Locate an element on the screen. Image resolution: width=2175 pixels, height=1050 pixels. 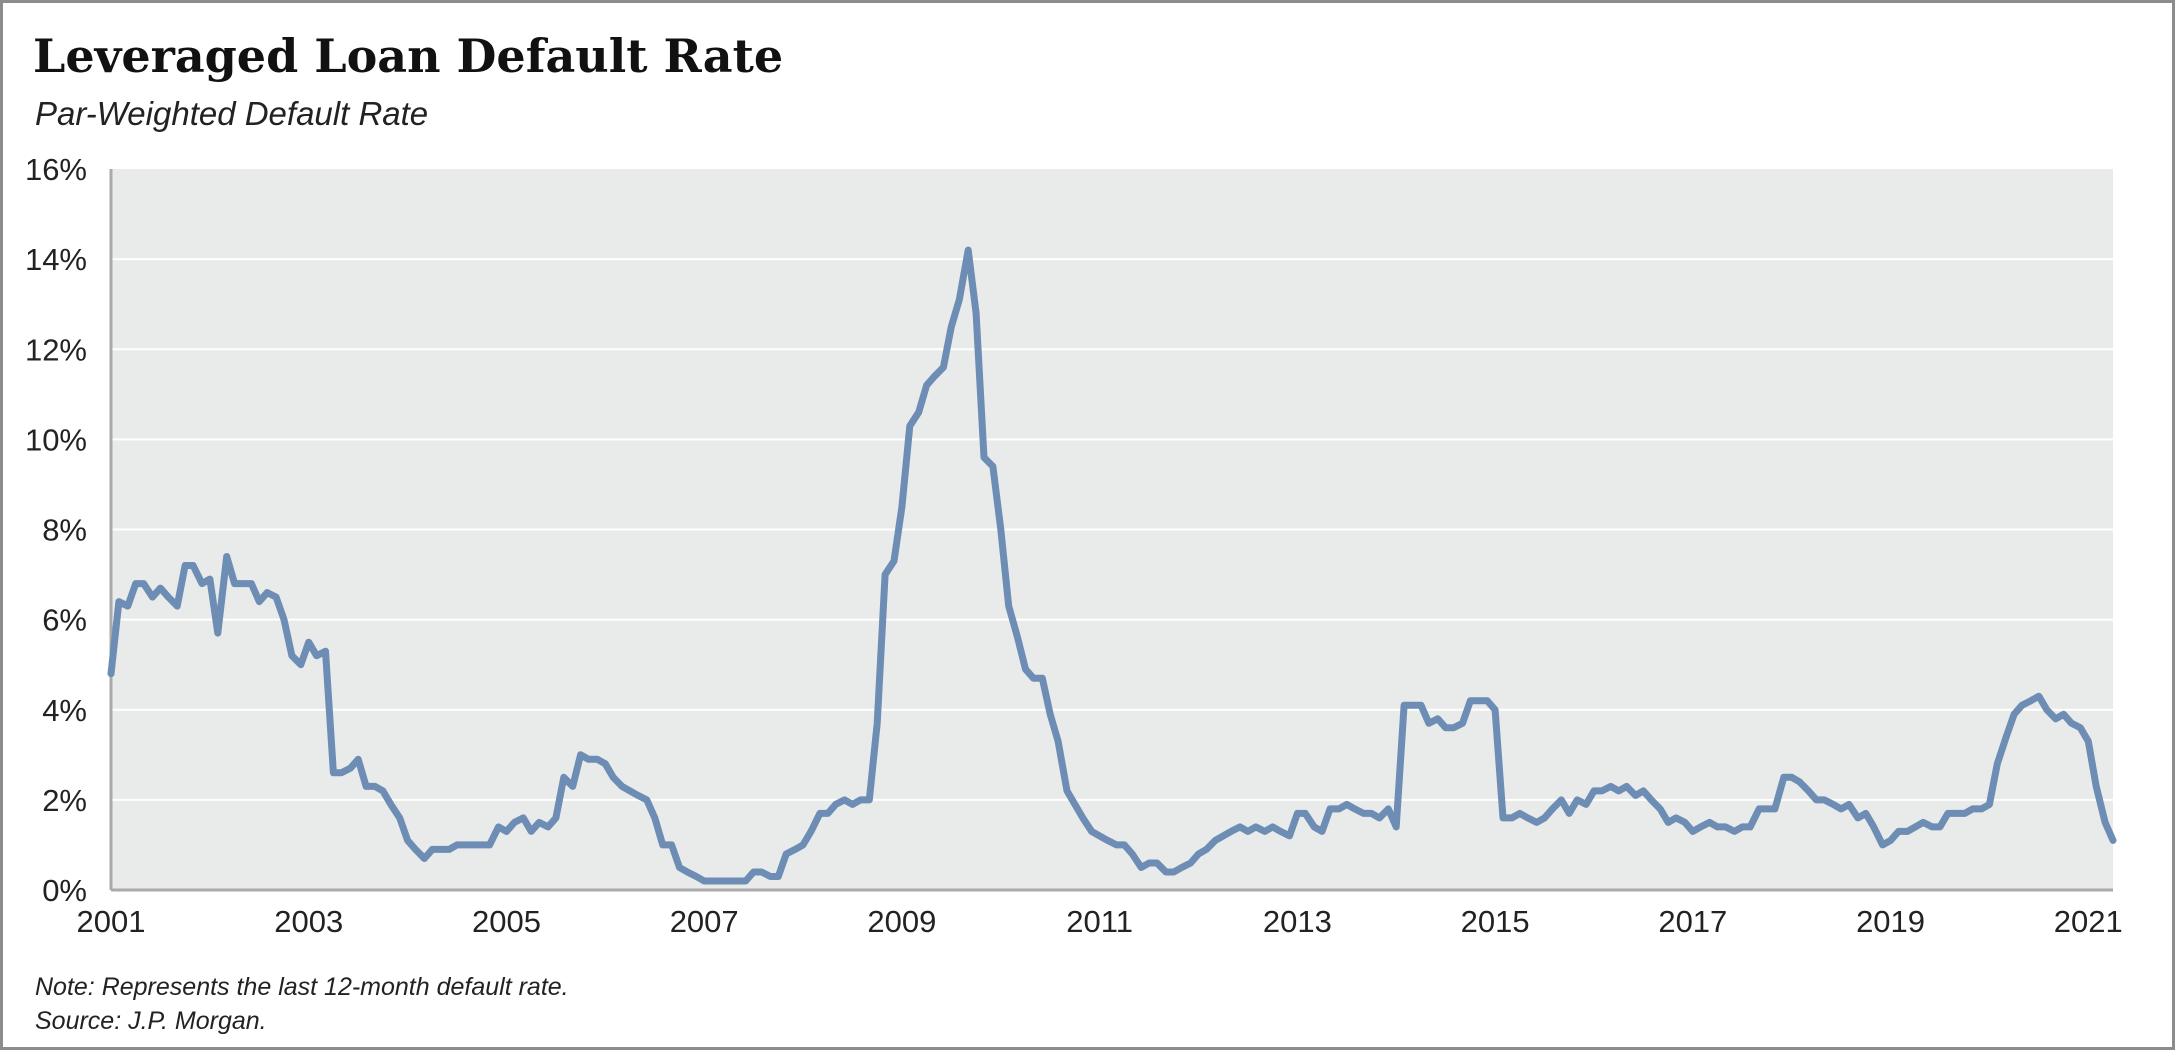
x-tick-label: 2003 is located at coordinates (308, 921).